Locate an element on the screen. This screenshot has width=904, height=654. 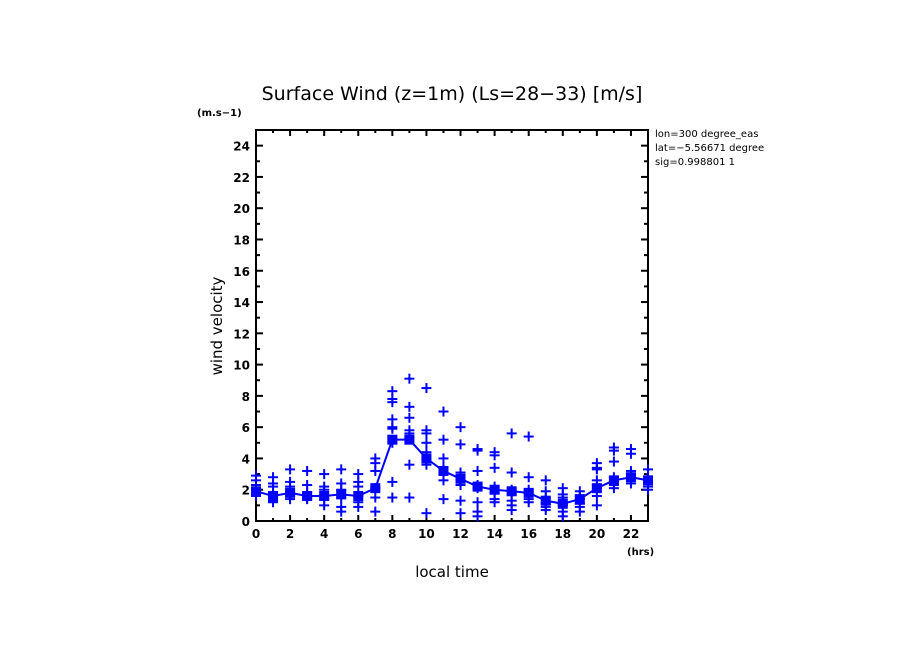
y-tick-label: 20 is located at coordinates (241, 209).